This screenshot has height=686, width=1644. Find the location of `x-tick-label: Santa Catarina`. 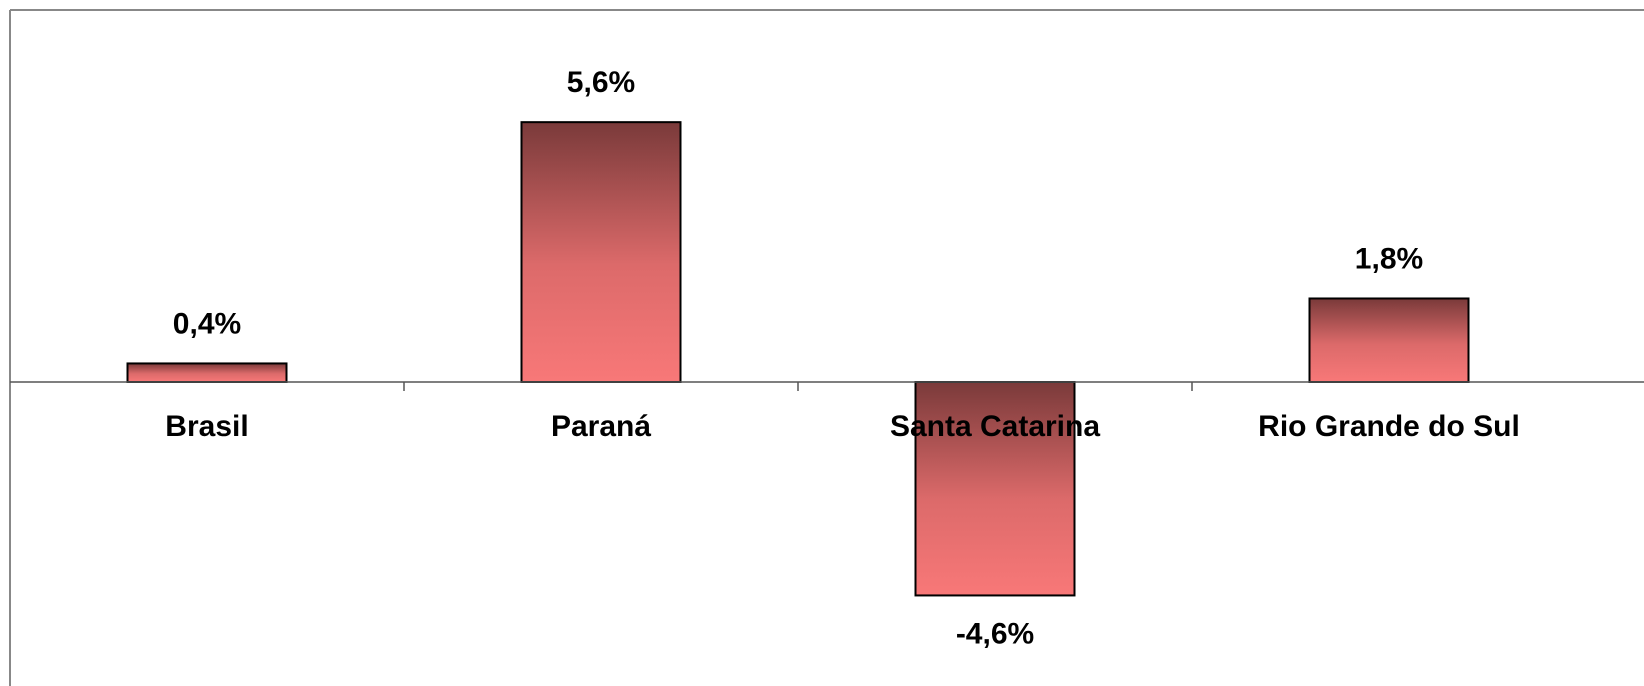

x-tick-label: Santa Catarina is located at coordinates (995, 426).